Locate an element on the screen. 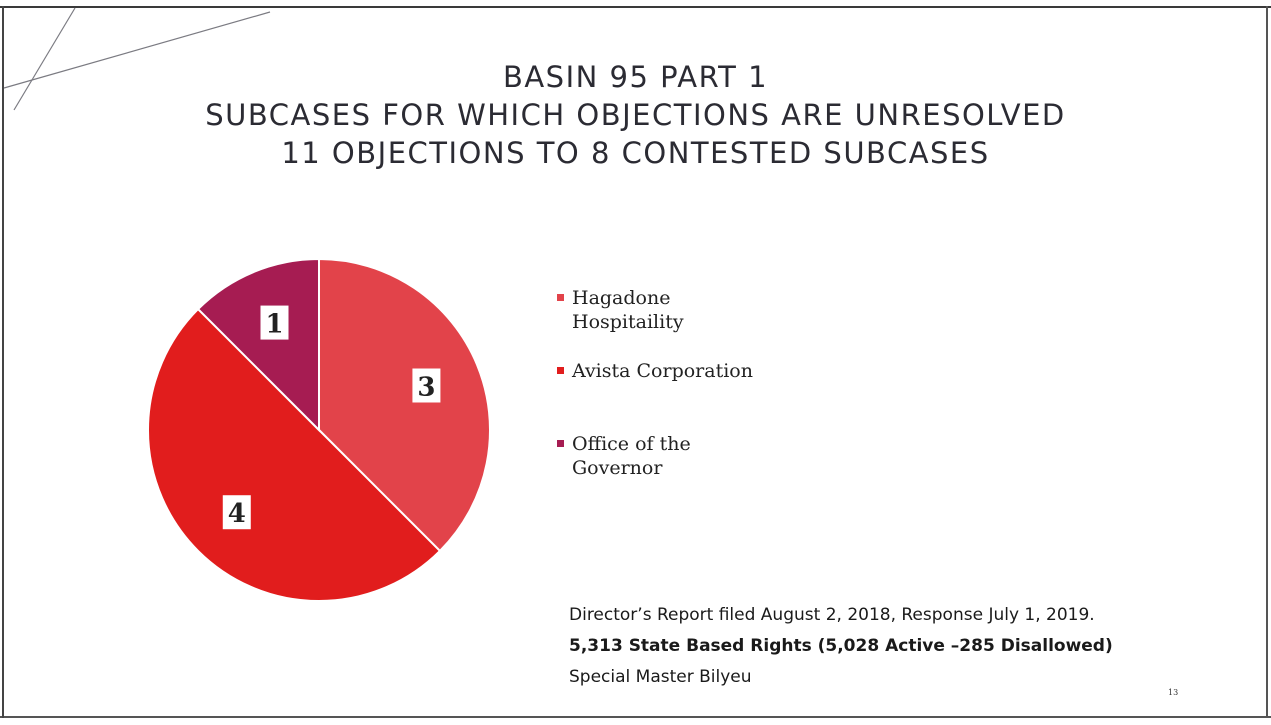  pie-slice-hagadone is located at coordinates (404, 405).